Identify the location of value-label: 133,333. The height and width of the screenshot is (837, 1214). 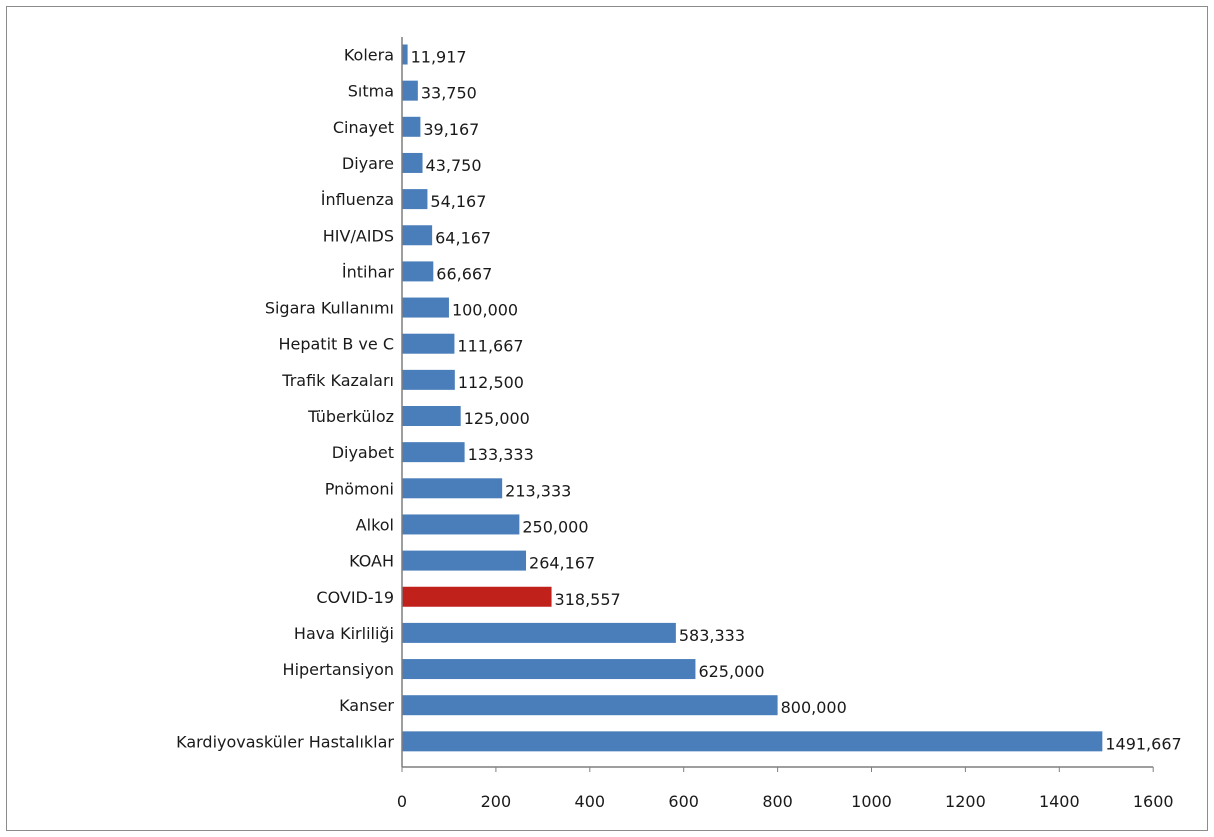
(501, 454).